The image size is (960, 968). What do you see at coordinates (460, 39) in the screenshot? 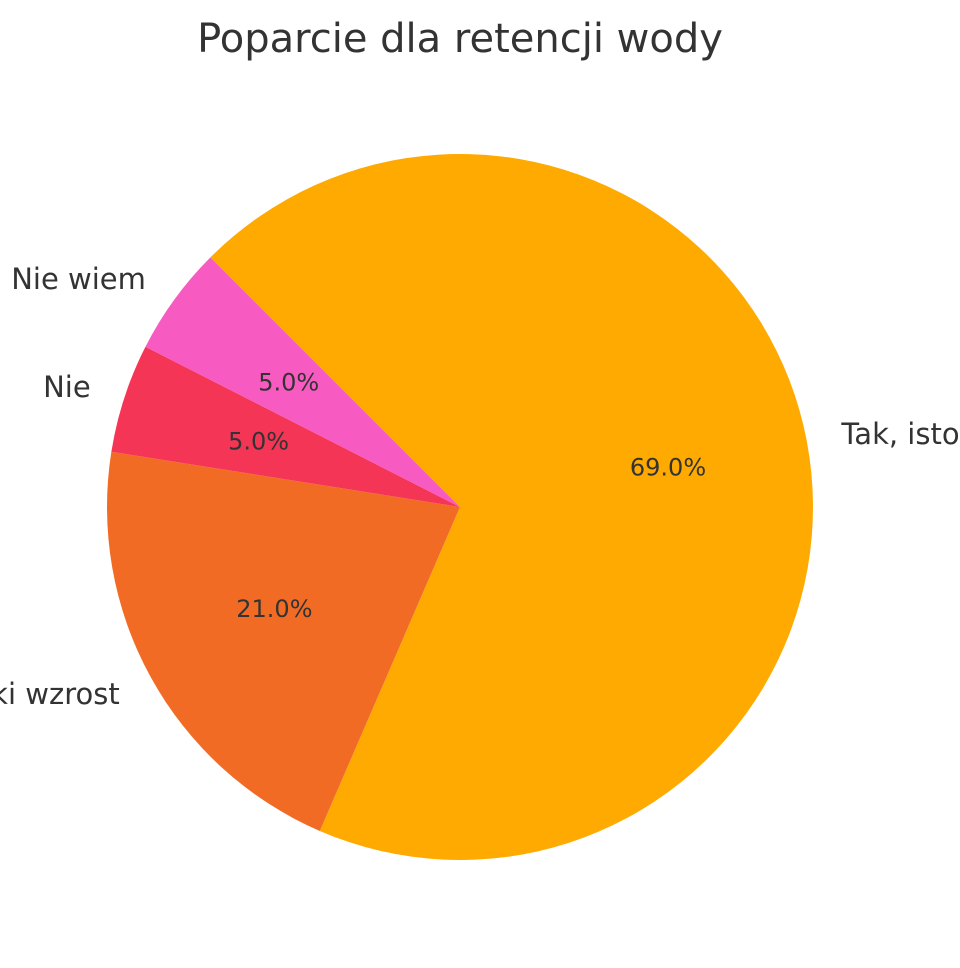
I see `chart-title: Poparcie dla retencji wody` at bounding box center [460, 39].